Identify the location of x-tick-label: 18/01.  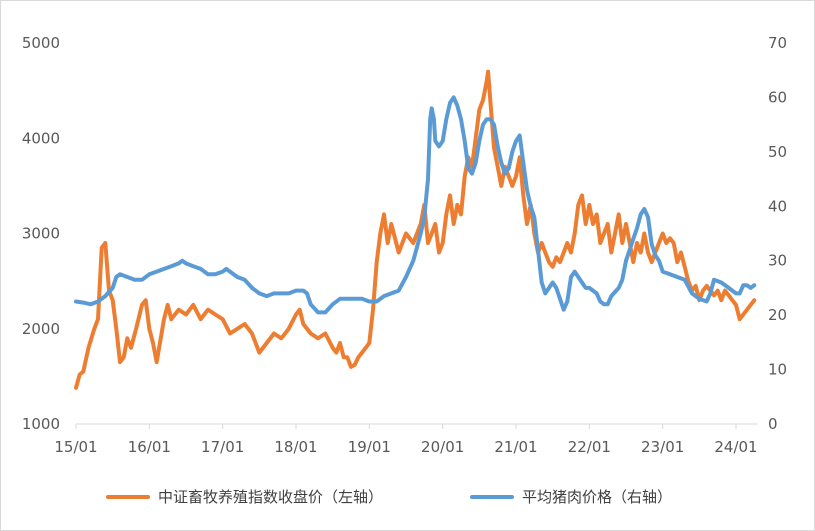
(295, 447).